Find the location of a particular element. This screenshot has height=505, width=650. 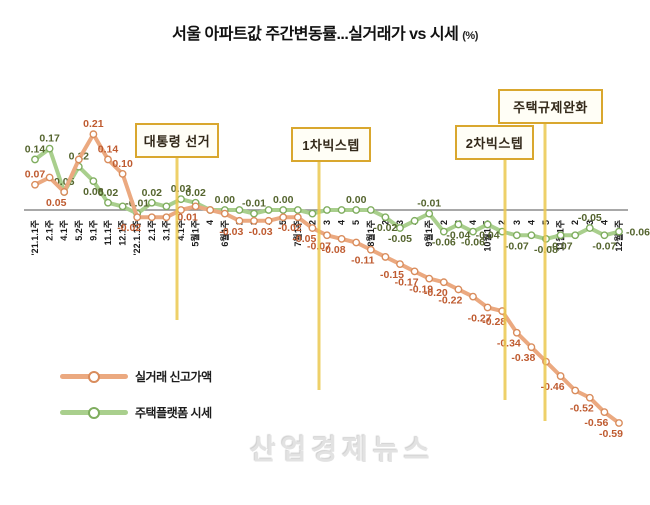

x-tick-label: 9.1주 is located at coordinates (93, 230).